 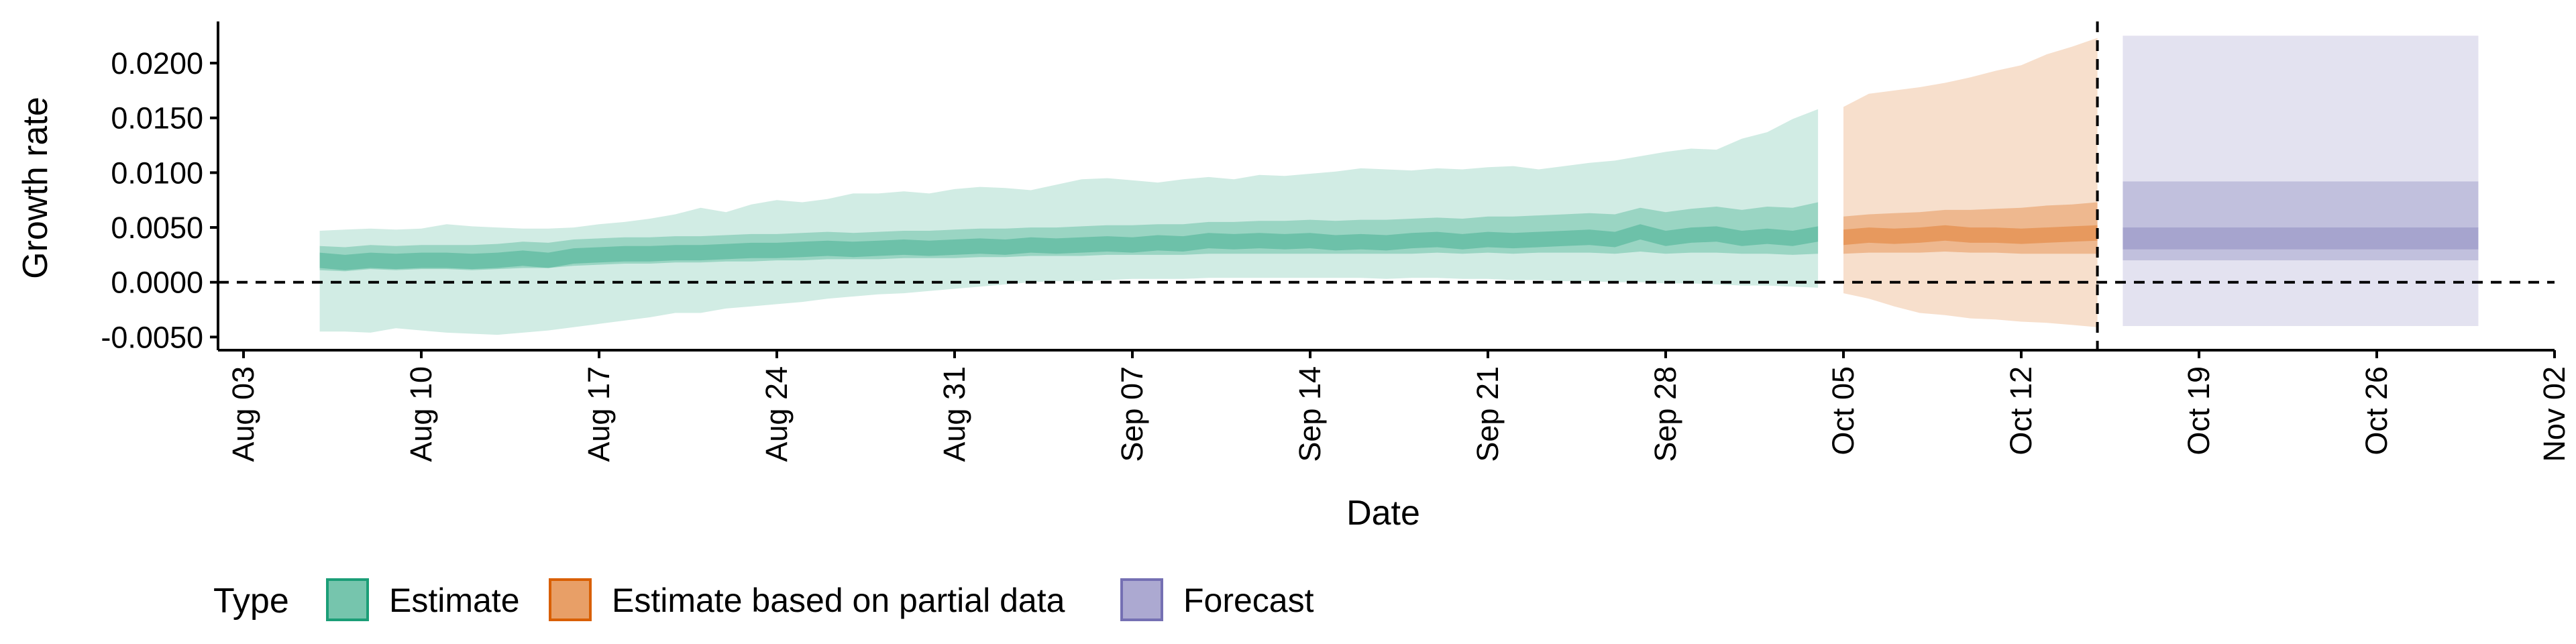 I want to click on y-tick-label: 0.0100, so click(x=157, y=173).